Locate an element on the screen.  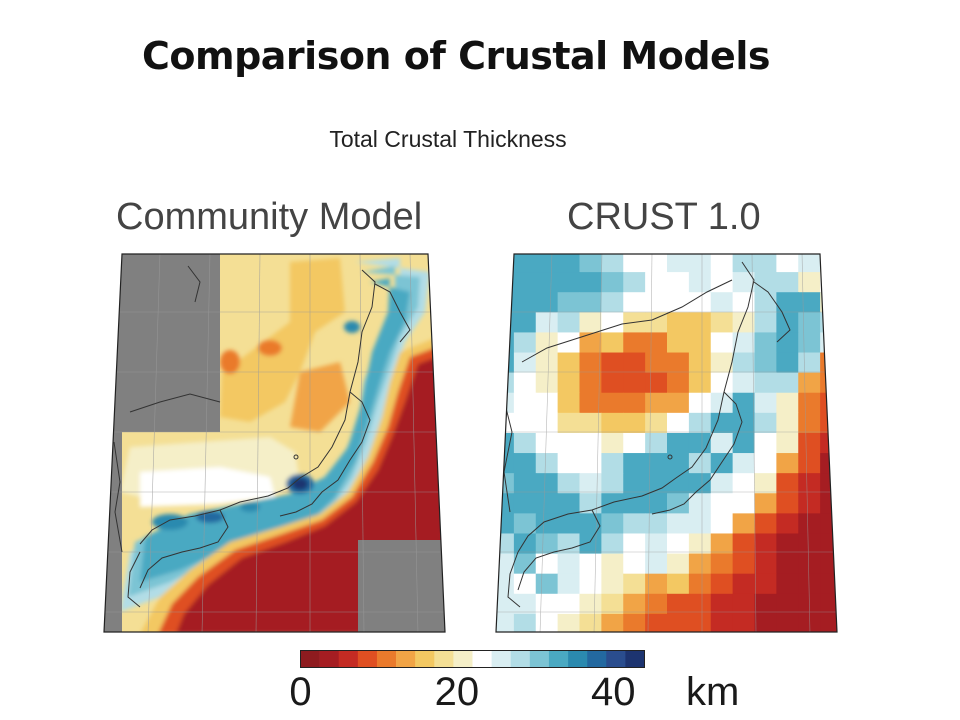
crust1-title: CRUST 1.0 is located at coordinates (664, 217).